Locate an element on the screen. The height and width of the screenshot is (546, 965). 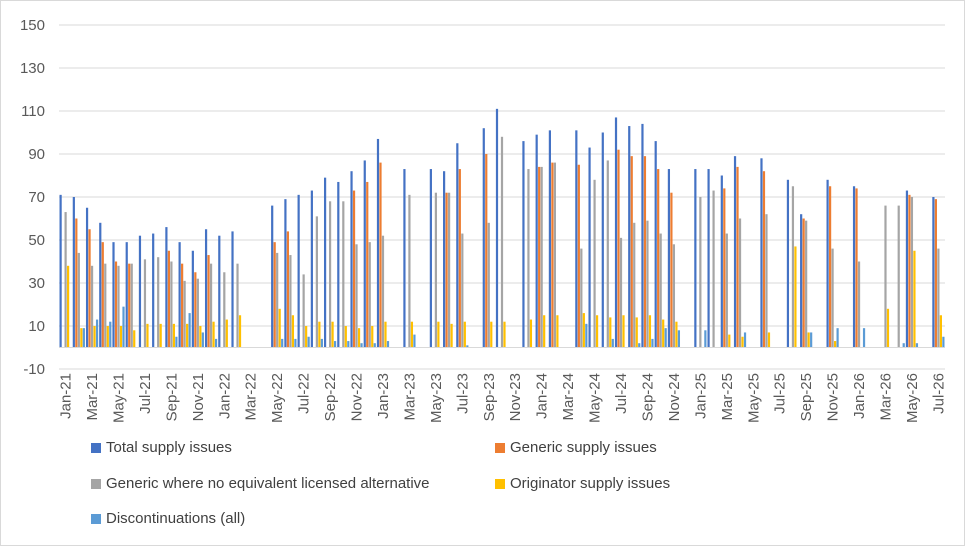
x-tick-label: Nov-24 is located at coordinates (674, 397).